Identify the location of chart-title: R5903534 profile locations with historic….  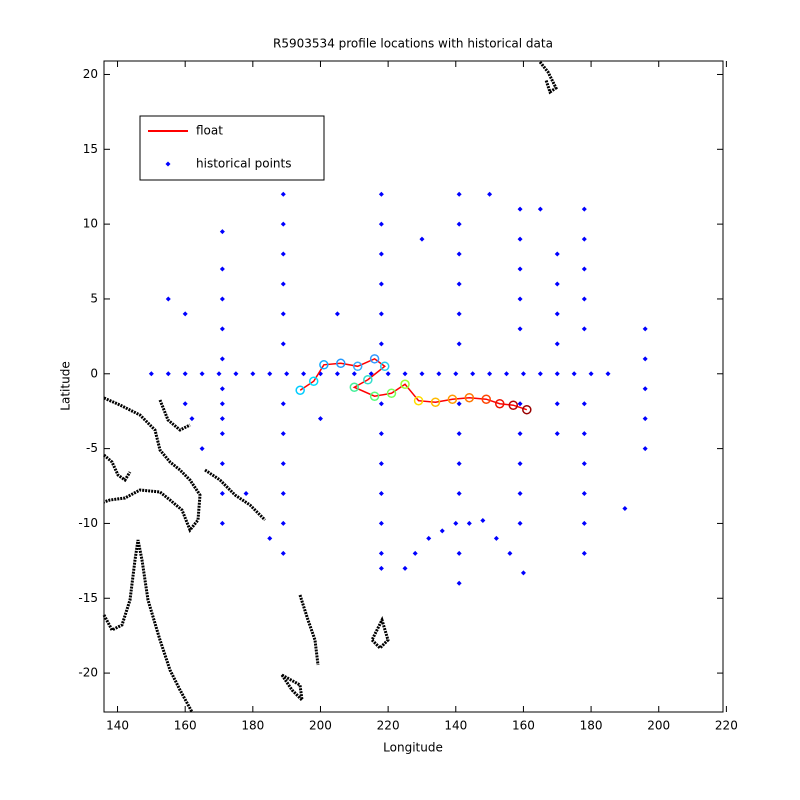
(413, 44).